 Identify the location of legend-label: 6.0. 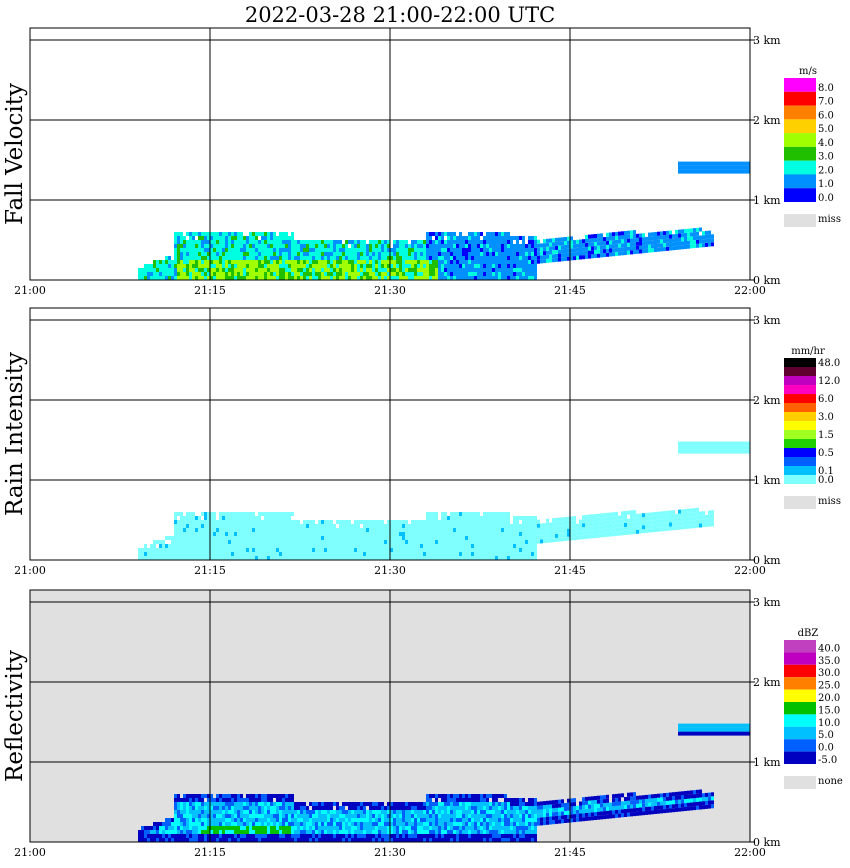
(826, 399).